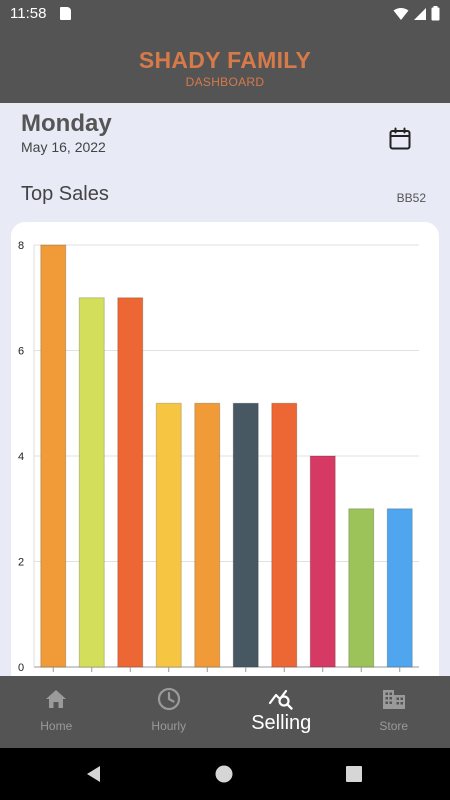 This screenshot has height=800, width=450. Describe the element at coordinates (63, 147) in the screenshot. I see `date-text: May 16, 2022` at that location.